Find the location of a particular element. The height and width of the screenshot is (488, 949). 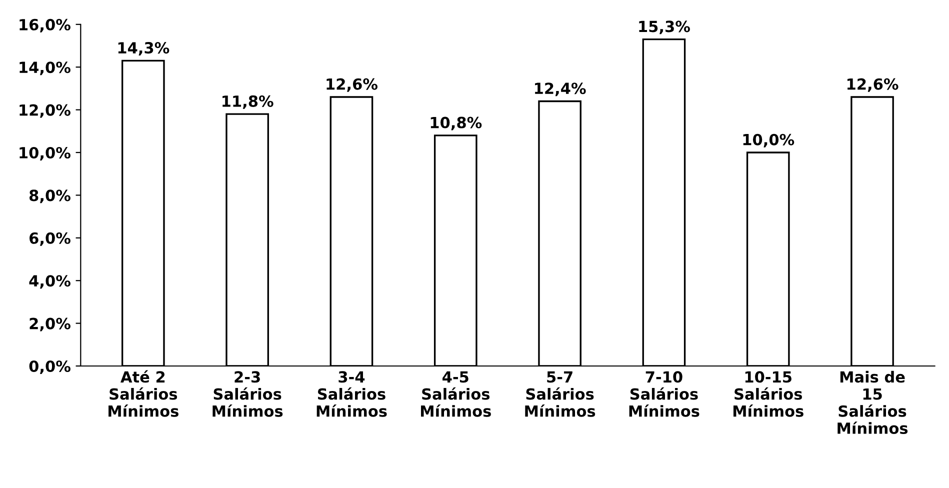

data-label: 10,0% is located at coordinates (768, 141).